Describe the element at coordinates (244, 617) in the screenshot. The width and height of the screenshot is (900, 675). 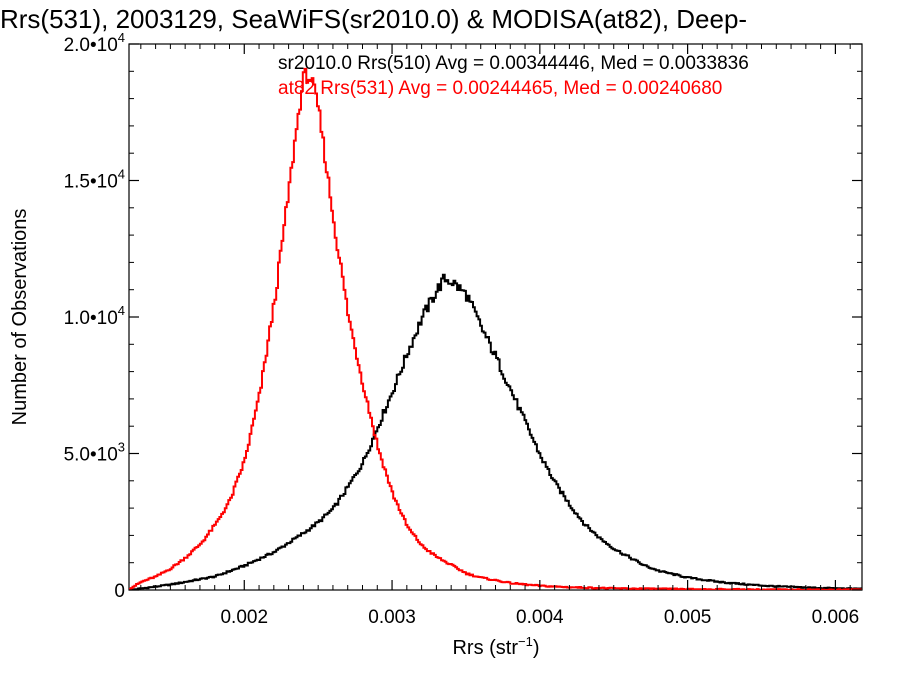
I see `x-tick-label: 0.002` at that location.